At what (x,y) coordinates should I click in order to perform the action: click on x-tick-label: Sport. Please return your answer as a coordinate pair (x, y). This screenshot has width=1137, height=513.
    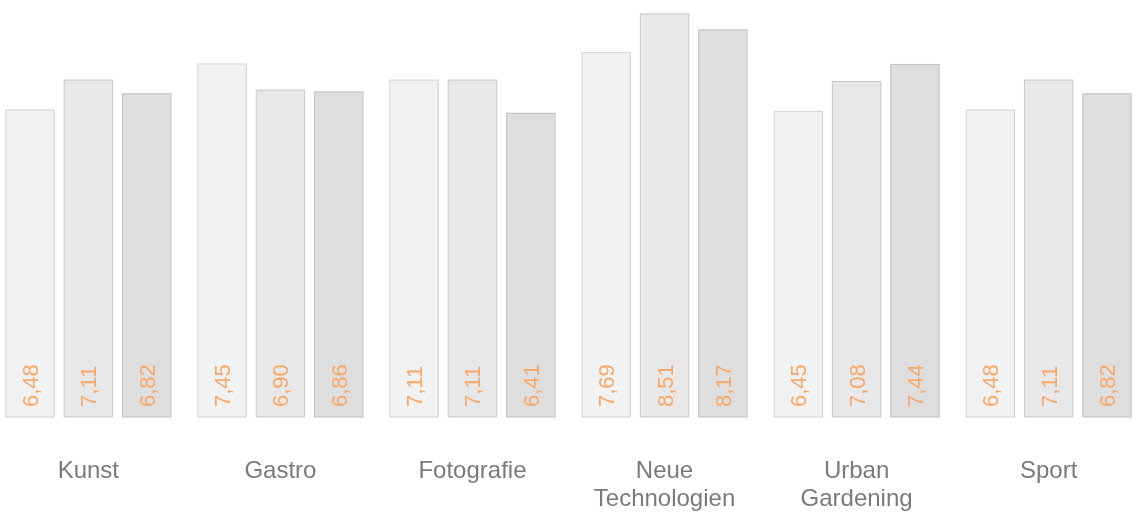
    Looking at the image, I should click on (1048, 469).